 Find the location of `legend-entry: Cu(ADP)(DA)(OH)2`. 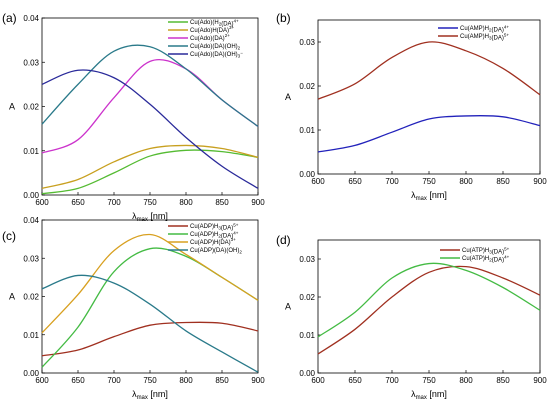

legend-entry: Cu(ADP)(DA)(OH)2 is located at coordinates (216, 251).